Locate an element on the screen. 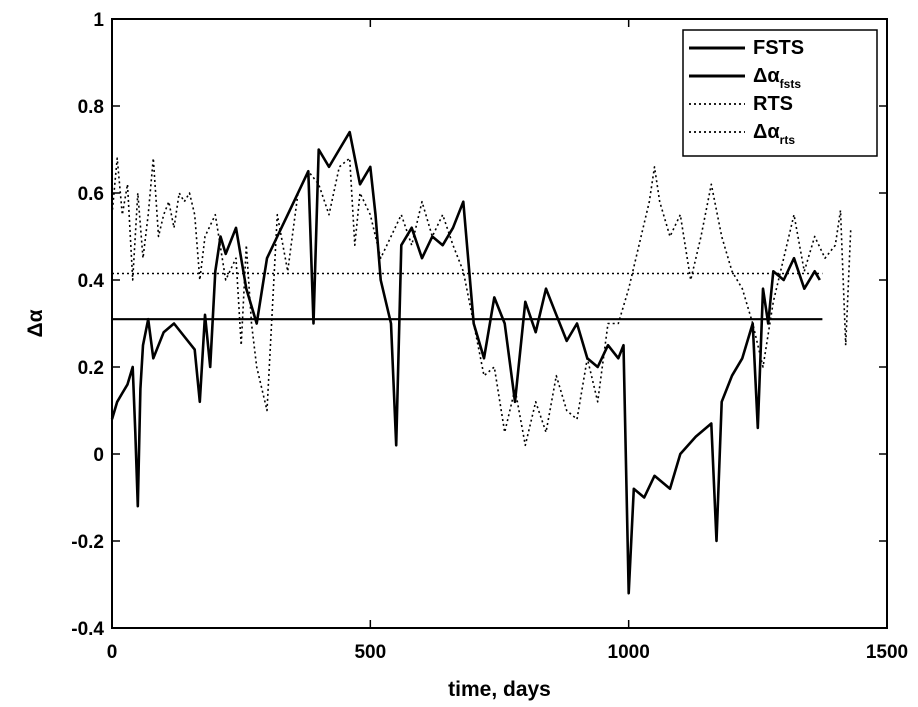  y-axis-label: Δα is located at coordinates (35, 323).